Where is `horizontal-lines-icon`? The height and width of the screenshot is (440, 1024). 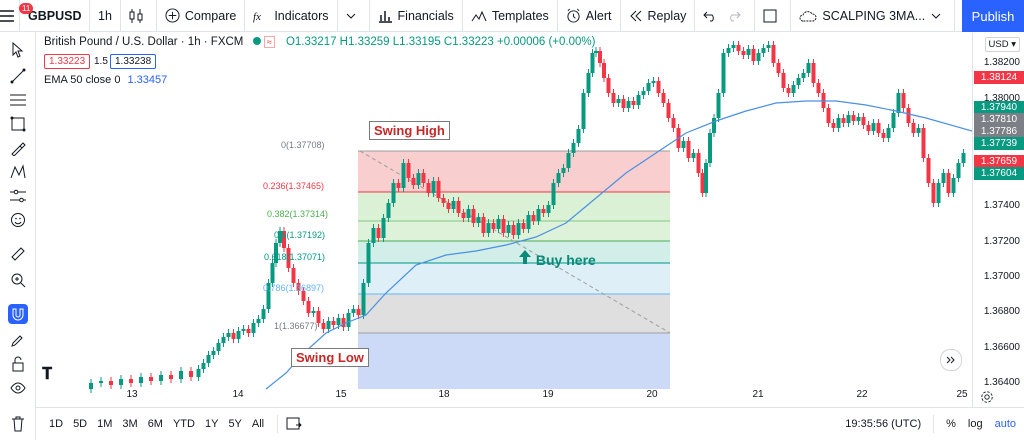 horizontal-lines-icon is located at coordinates (18, 100).